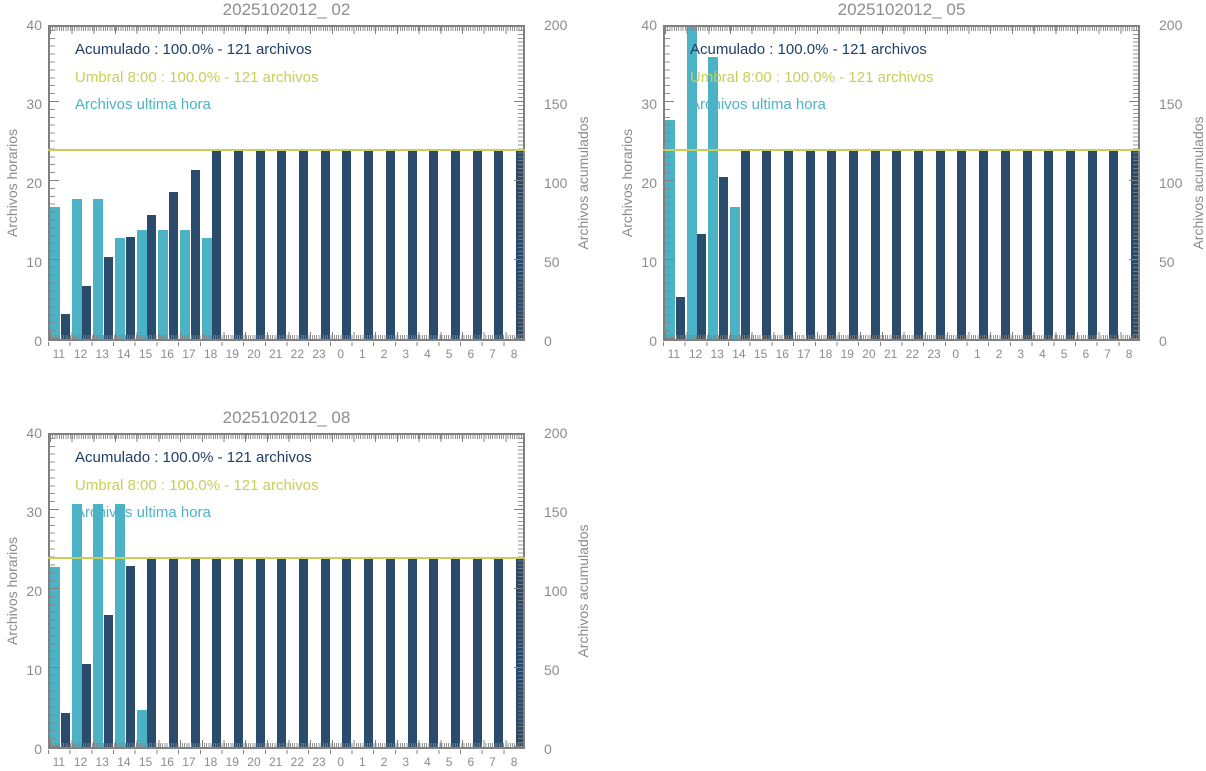 The width and height of the screenshot is (1206, 771). What do you see at coordinates (254, 762) in the screenshot?
I see `x-axis-tick-label: 20` at bounding box center [254, 762].